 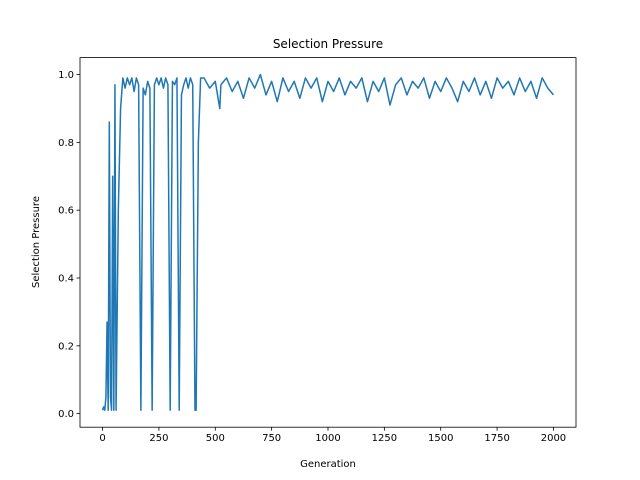 What do you see at coordinates (66, 414) in the screenshot?
I see `y-tick-label: 0.0` at bounding box center [66, 414].